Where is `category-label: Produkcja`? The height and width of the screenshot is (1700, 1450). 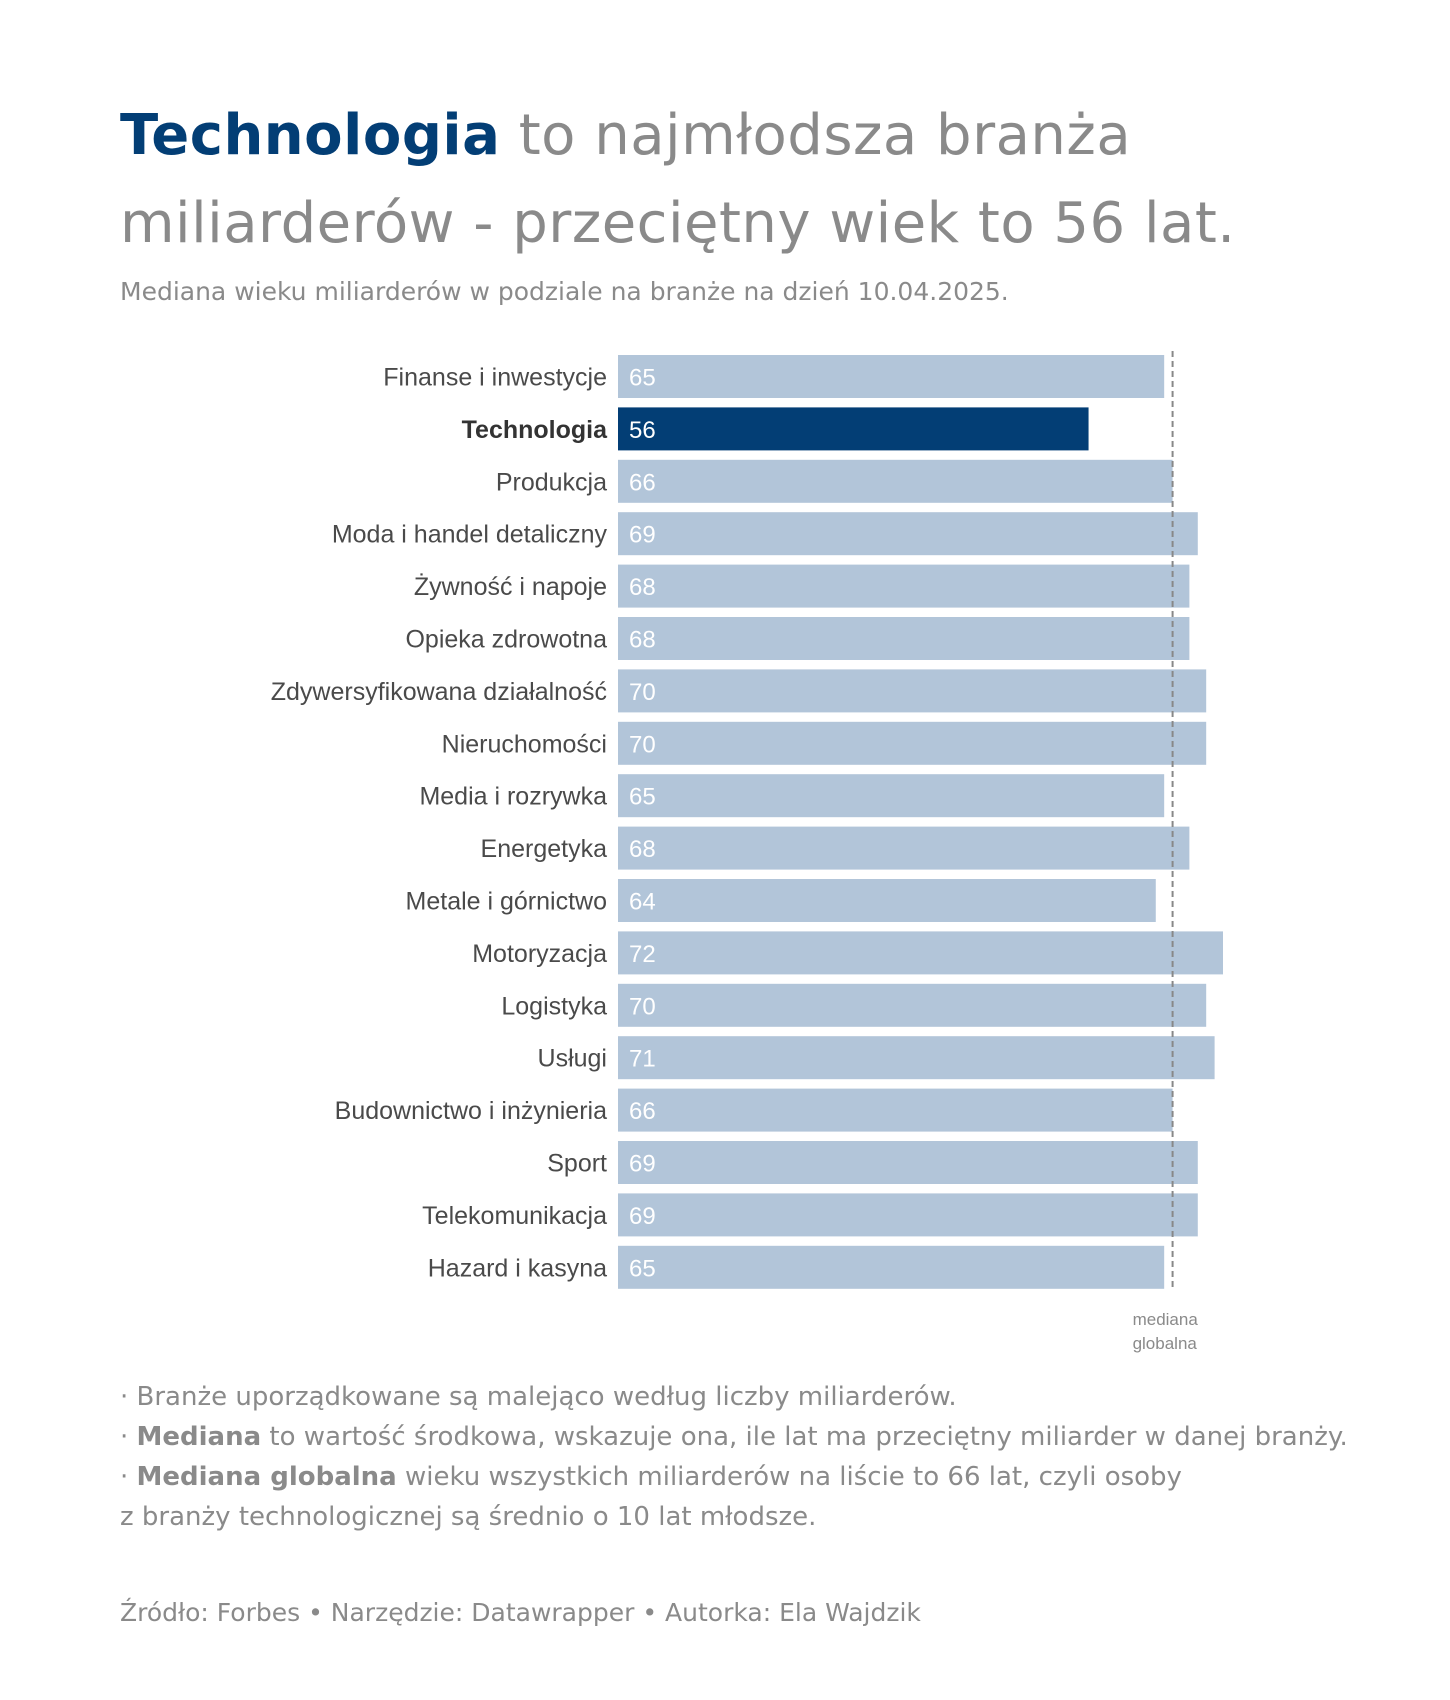 category-label: Produkcja is located at coordinates (551, 482).